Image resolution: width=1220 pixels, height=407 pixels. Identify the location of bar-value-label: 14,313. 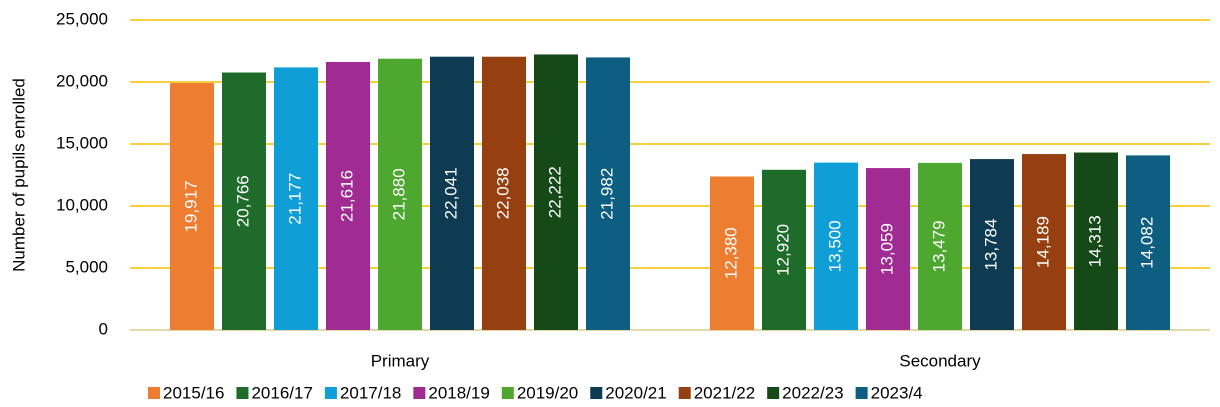
(1094, 241).